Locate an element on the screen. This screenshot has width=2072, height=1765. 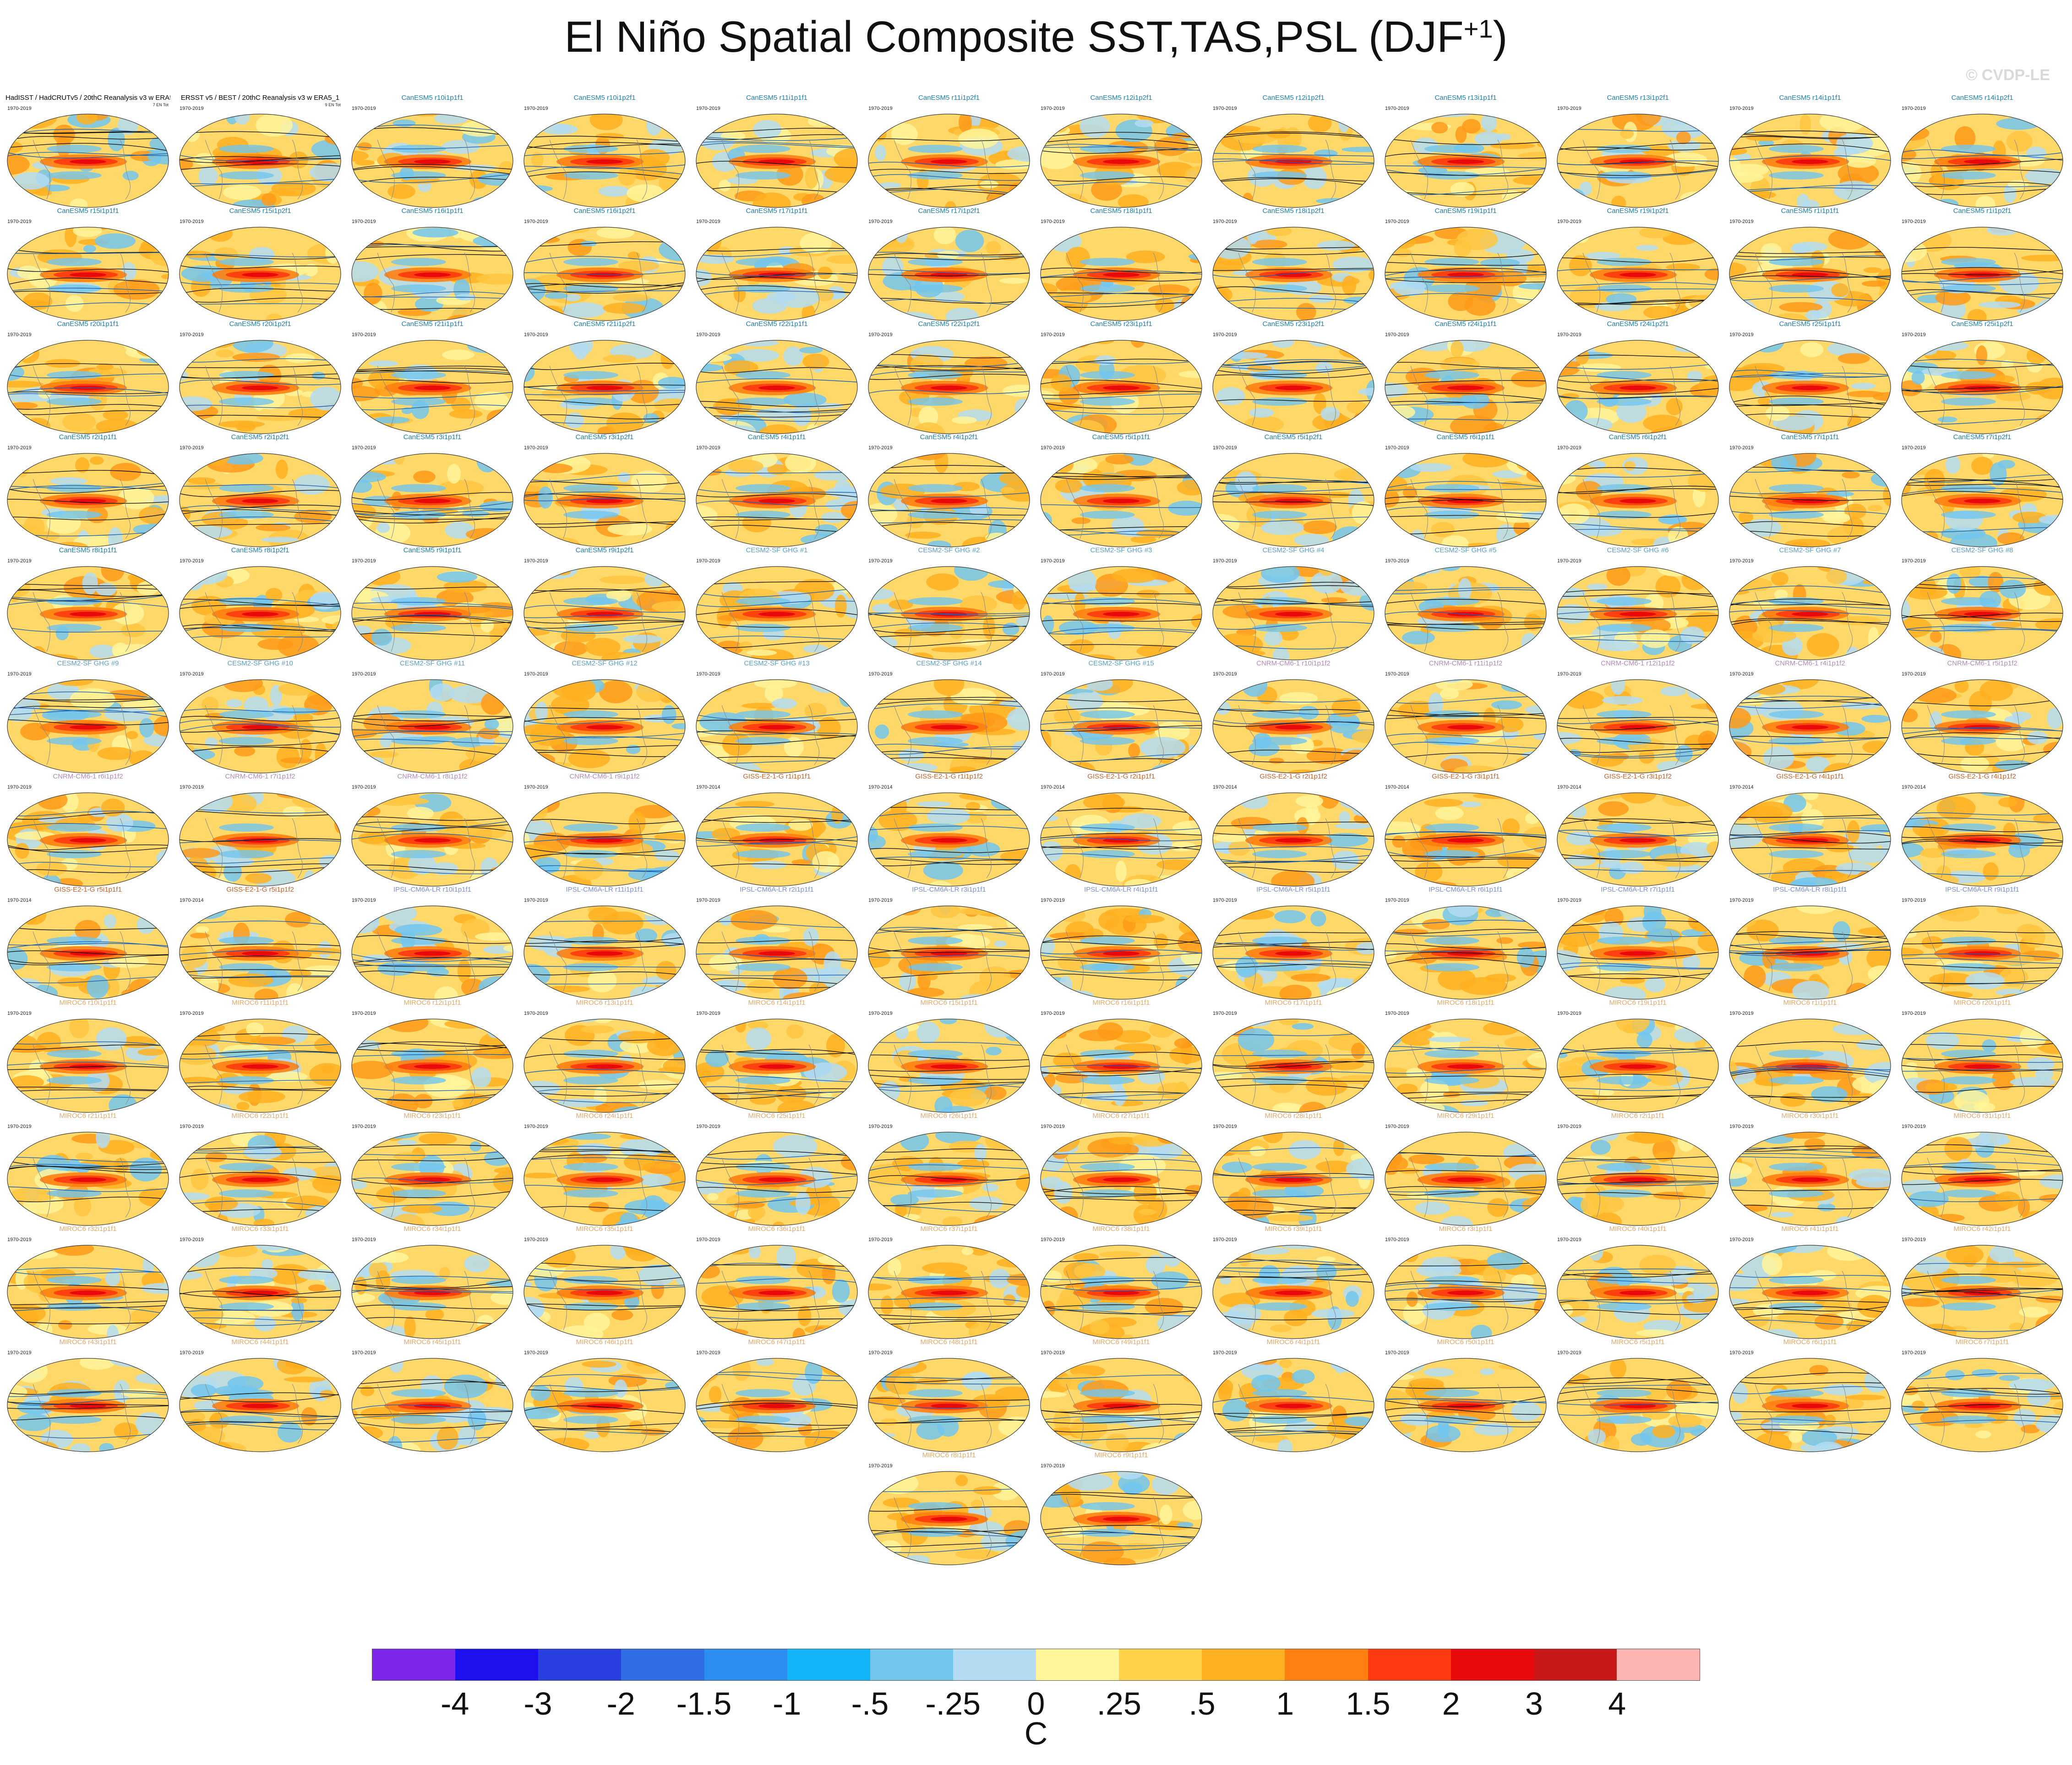
map-panel: MIROC6 r38i1p1f1 1970-2019 is located at coordinates (1121, 1284).